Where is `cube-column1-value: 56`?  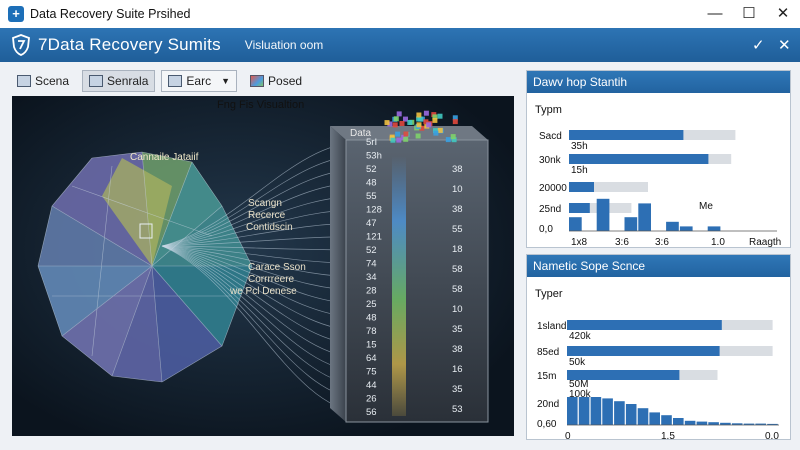 cube-column1-value: 56 is located at coordinates (371, 412).